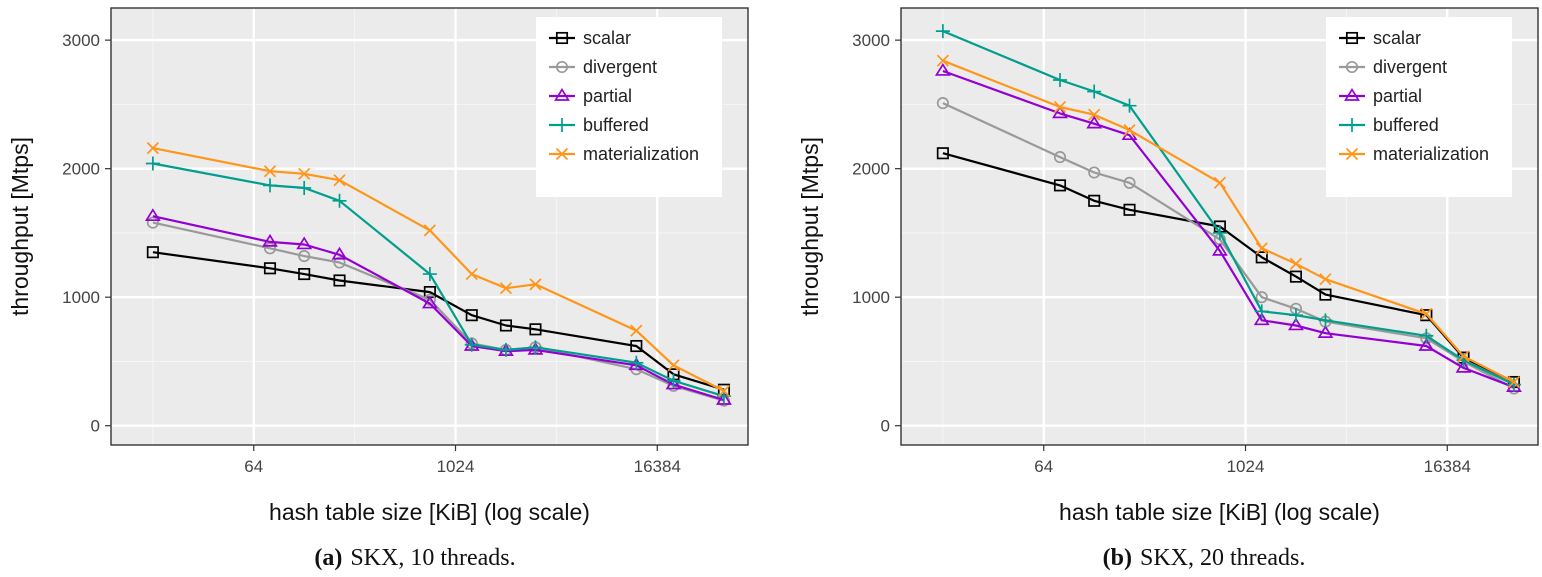 The height and width of the screenshot is (577, 1542). Describe the element at coordinates (1406, 125) in the screenshot. I see `legend-label: buffered` at that location.